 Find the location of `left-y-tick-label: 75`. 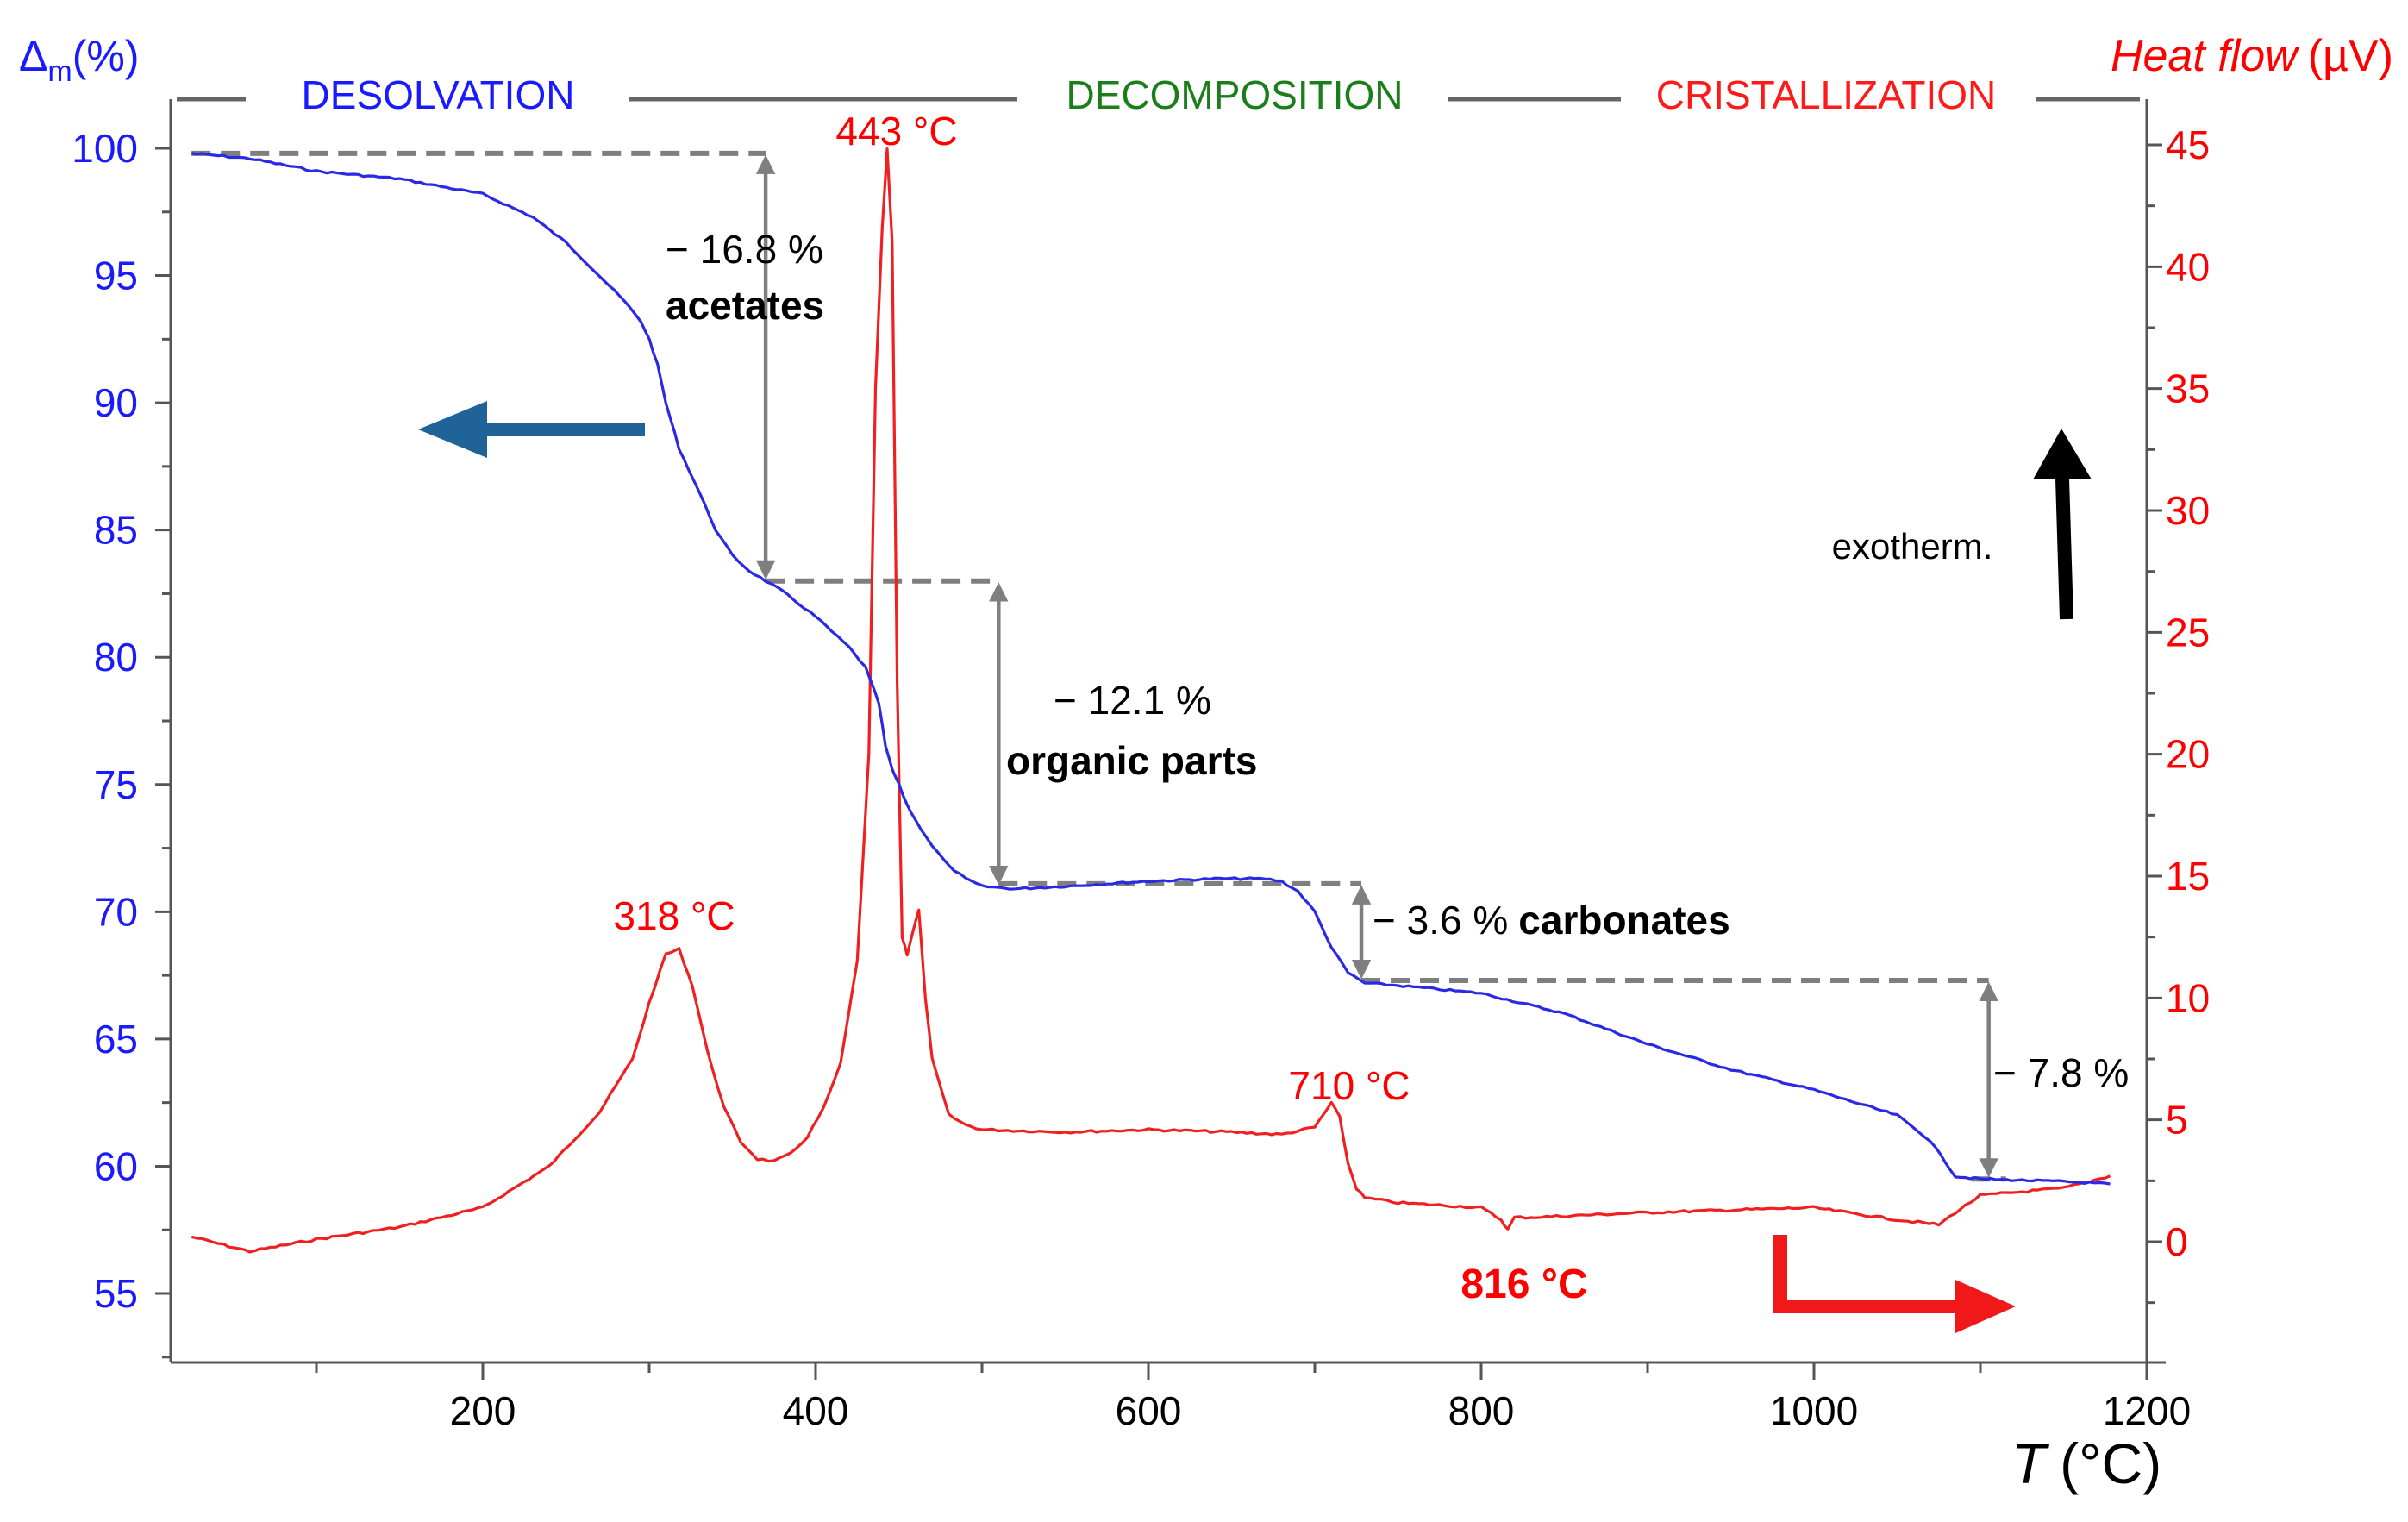

left-y-tick-label: 75 is located at coordinates (116, 784).